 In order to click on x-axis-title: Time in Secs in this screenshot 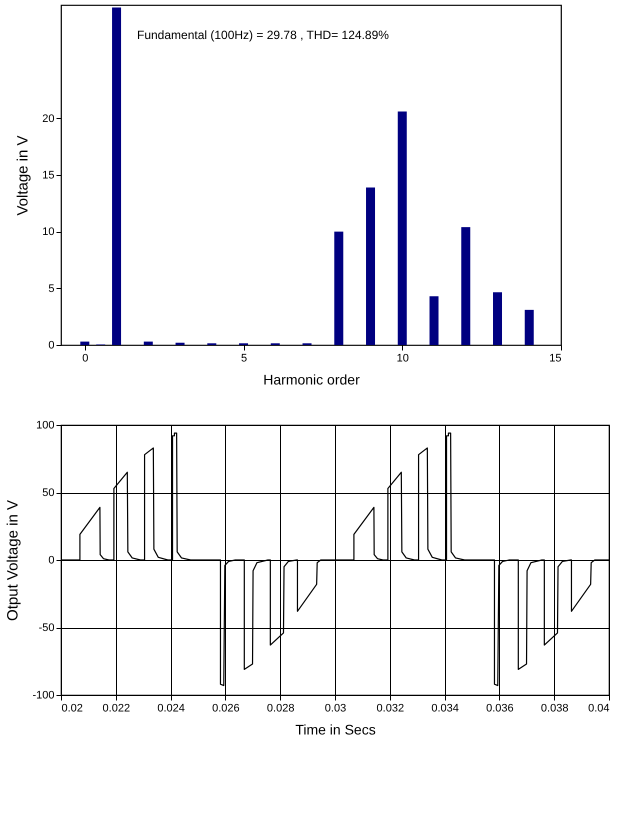, I will do `click(335, 730)`.